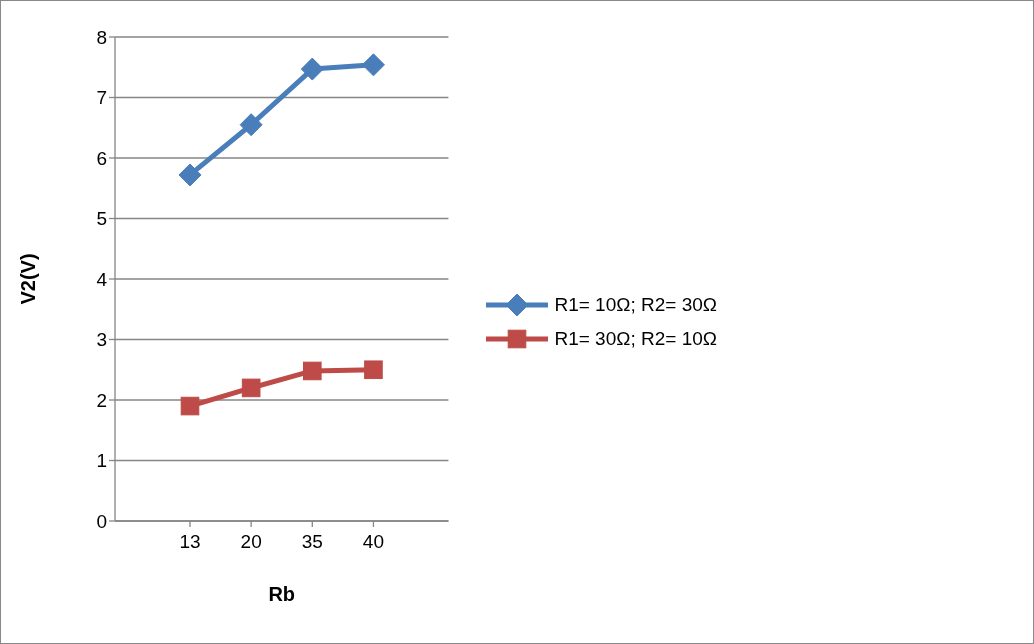  Describe the element at coordinates (251, 542) in the screenshot. I see `x-tick-label: 20` at that location.